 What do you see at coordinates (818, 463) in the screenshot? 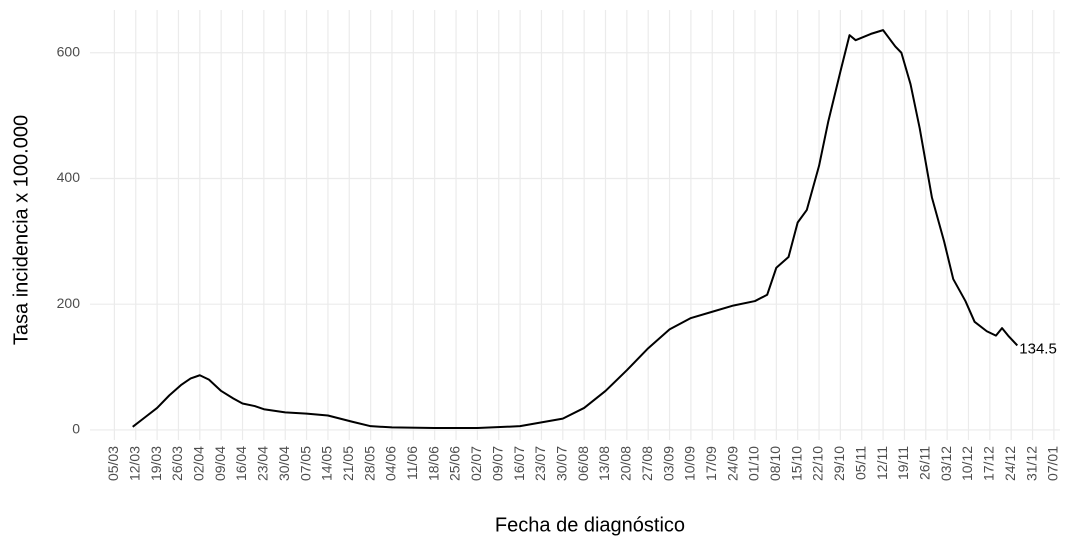
I see `x-tick-label: 22/10` at bounding box center [818, 463].